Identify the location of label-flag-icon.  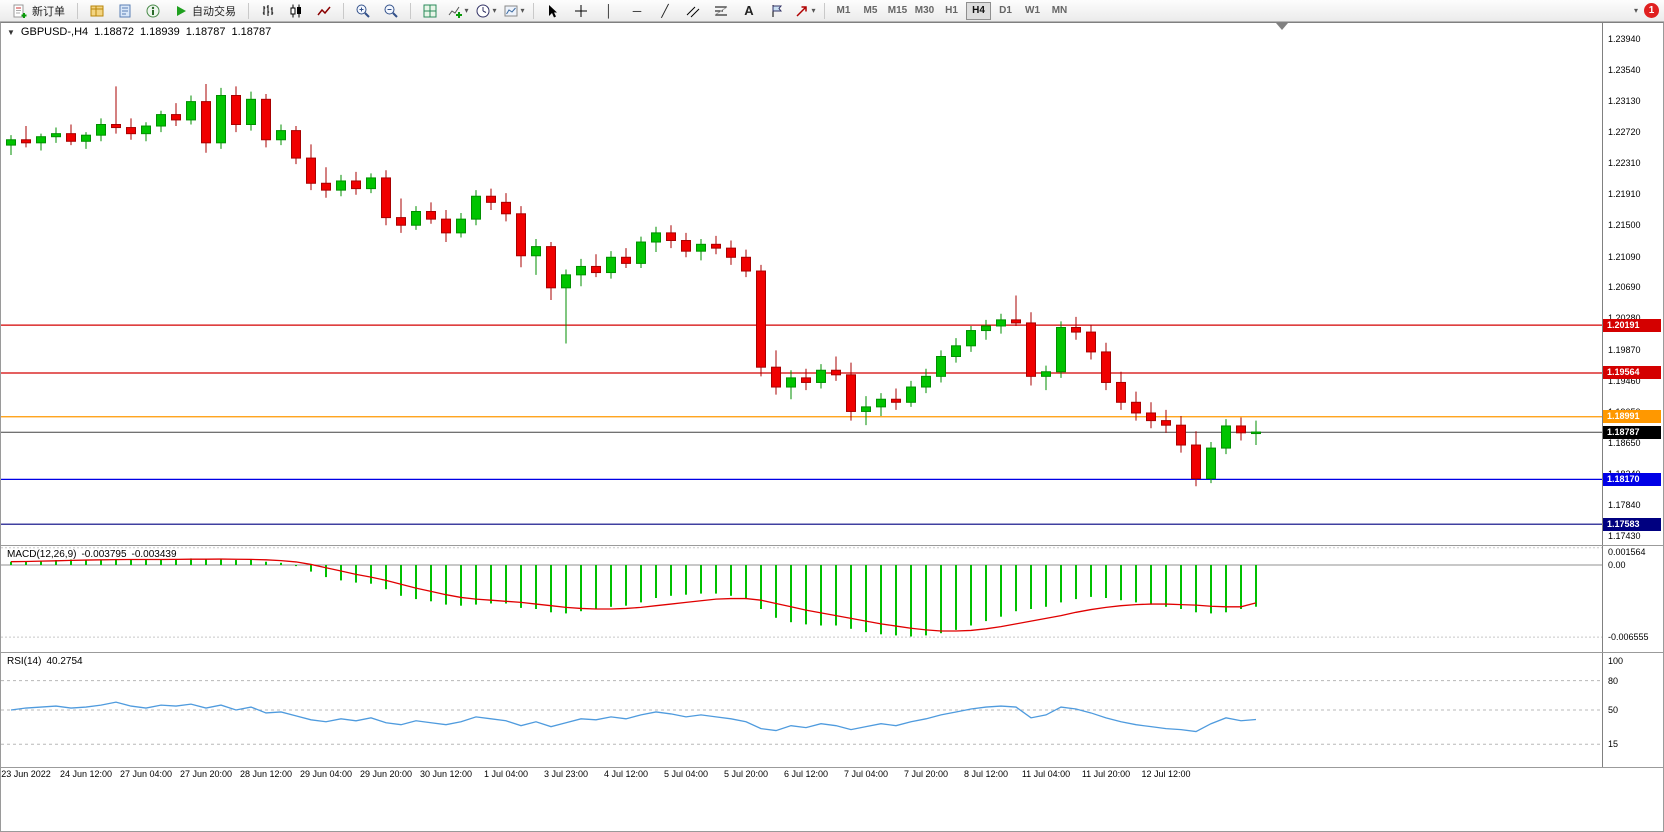
(777, 11).